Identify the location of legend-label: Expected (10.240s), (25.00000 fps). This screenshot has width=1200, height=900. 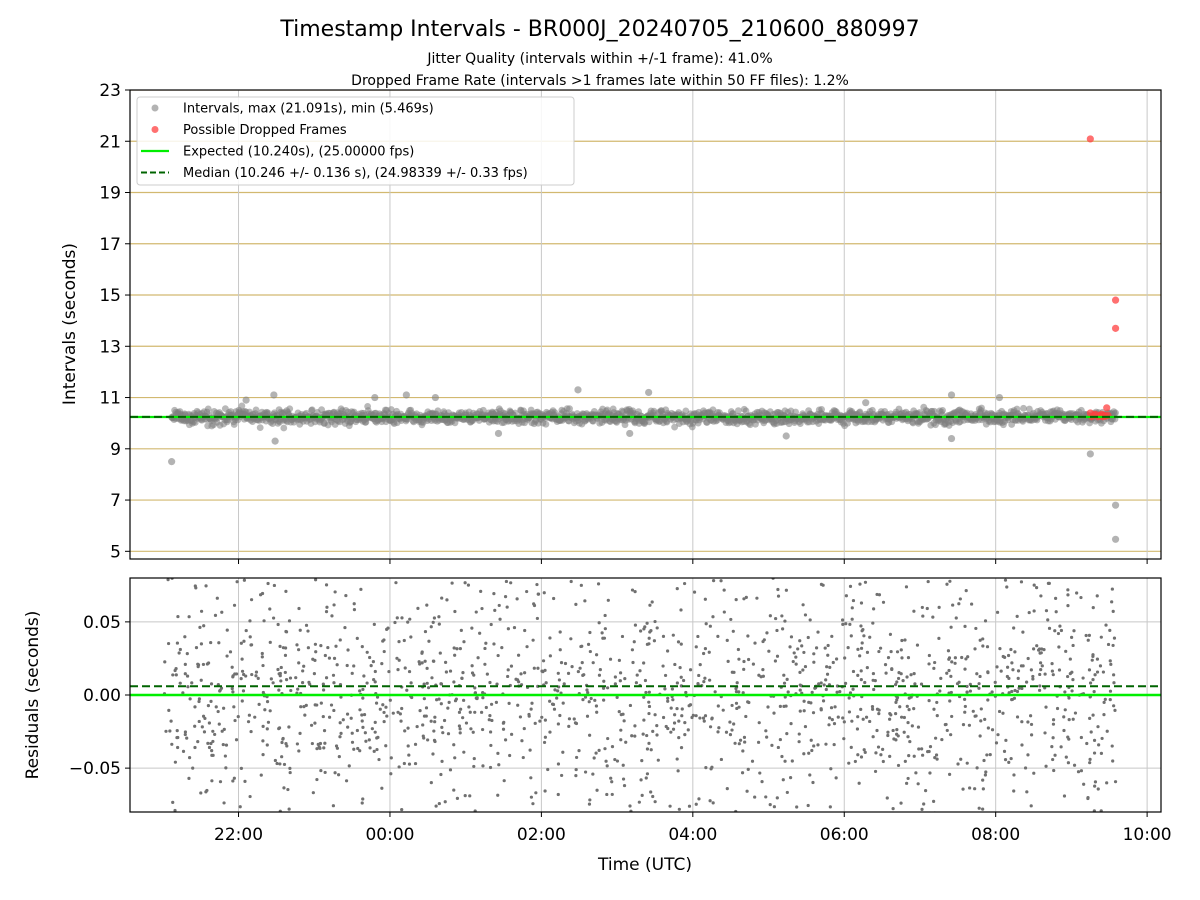
(298, 152).